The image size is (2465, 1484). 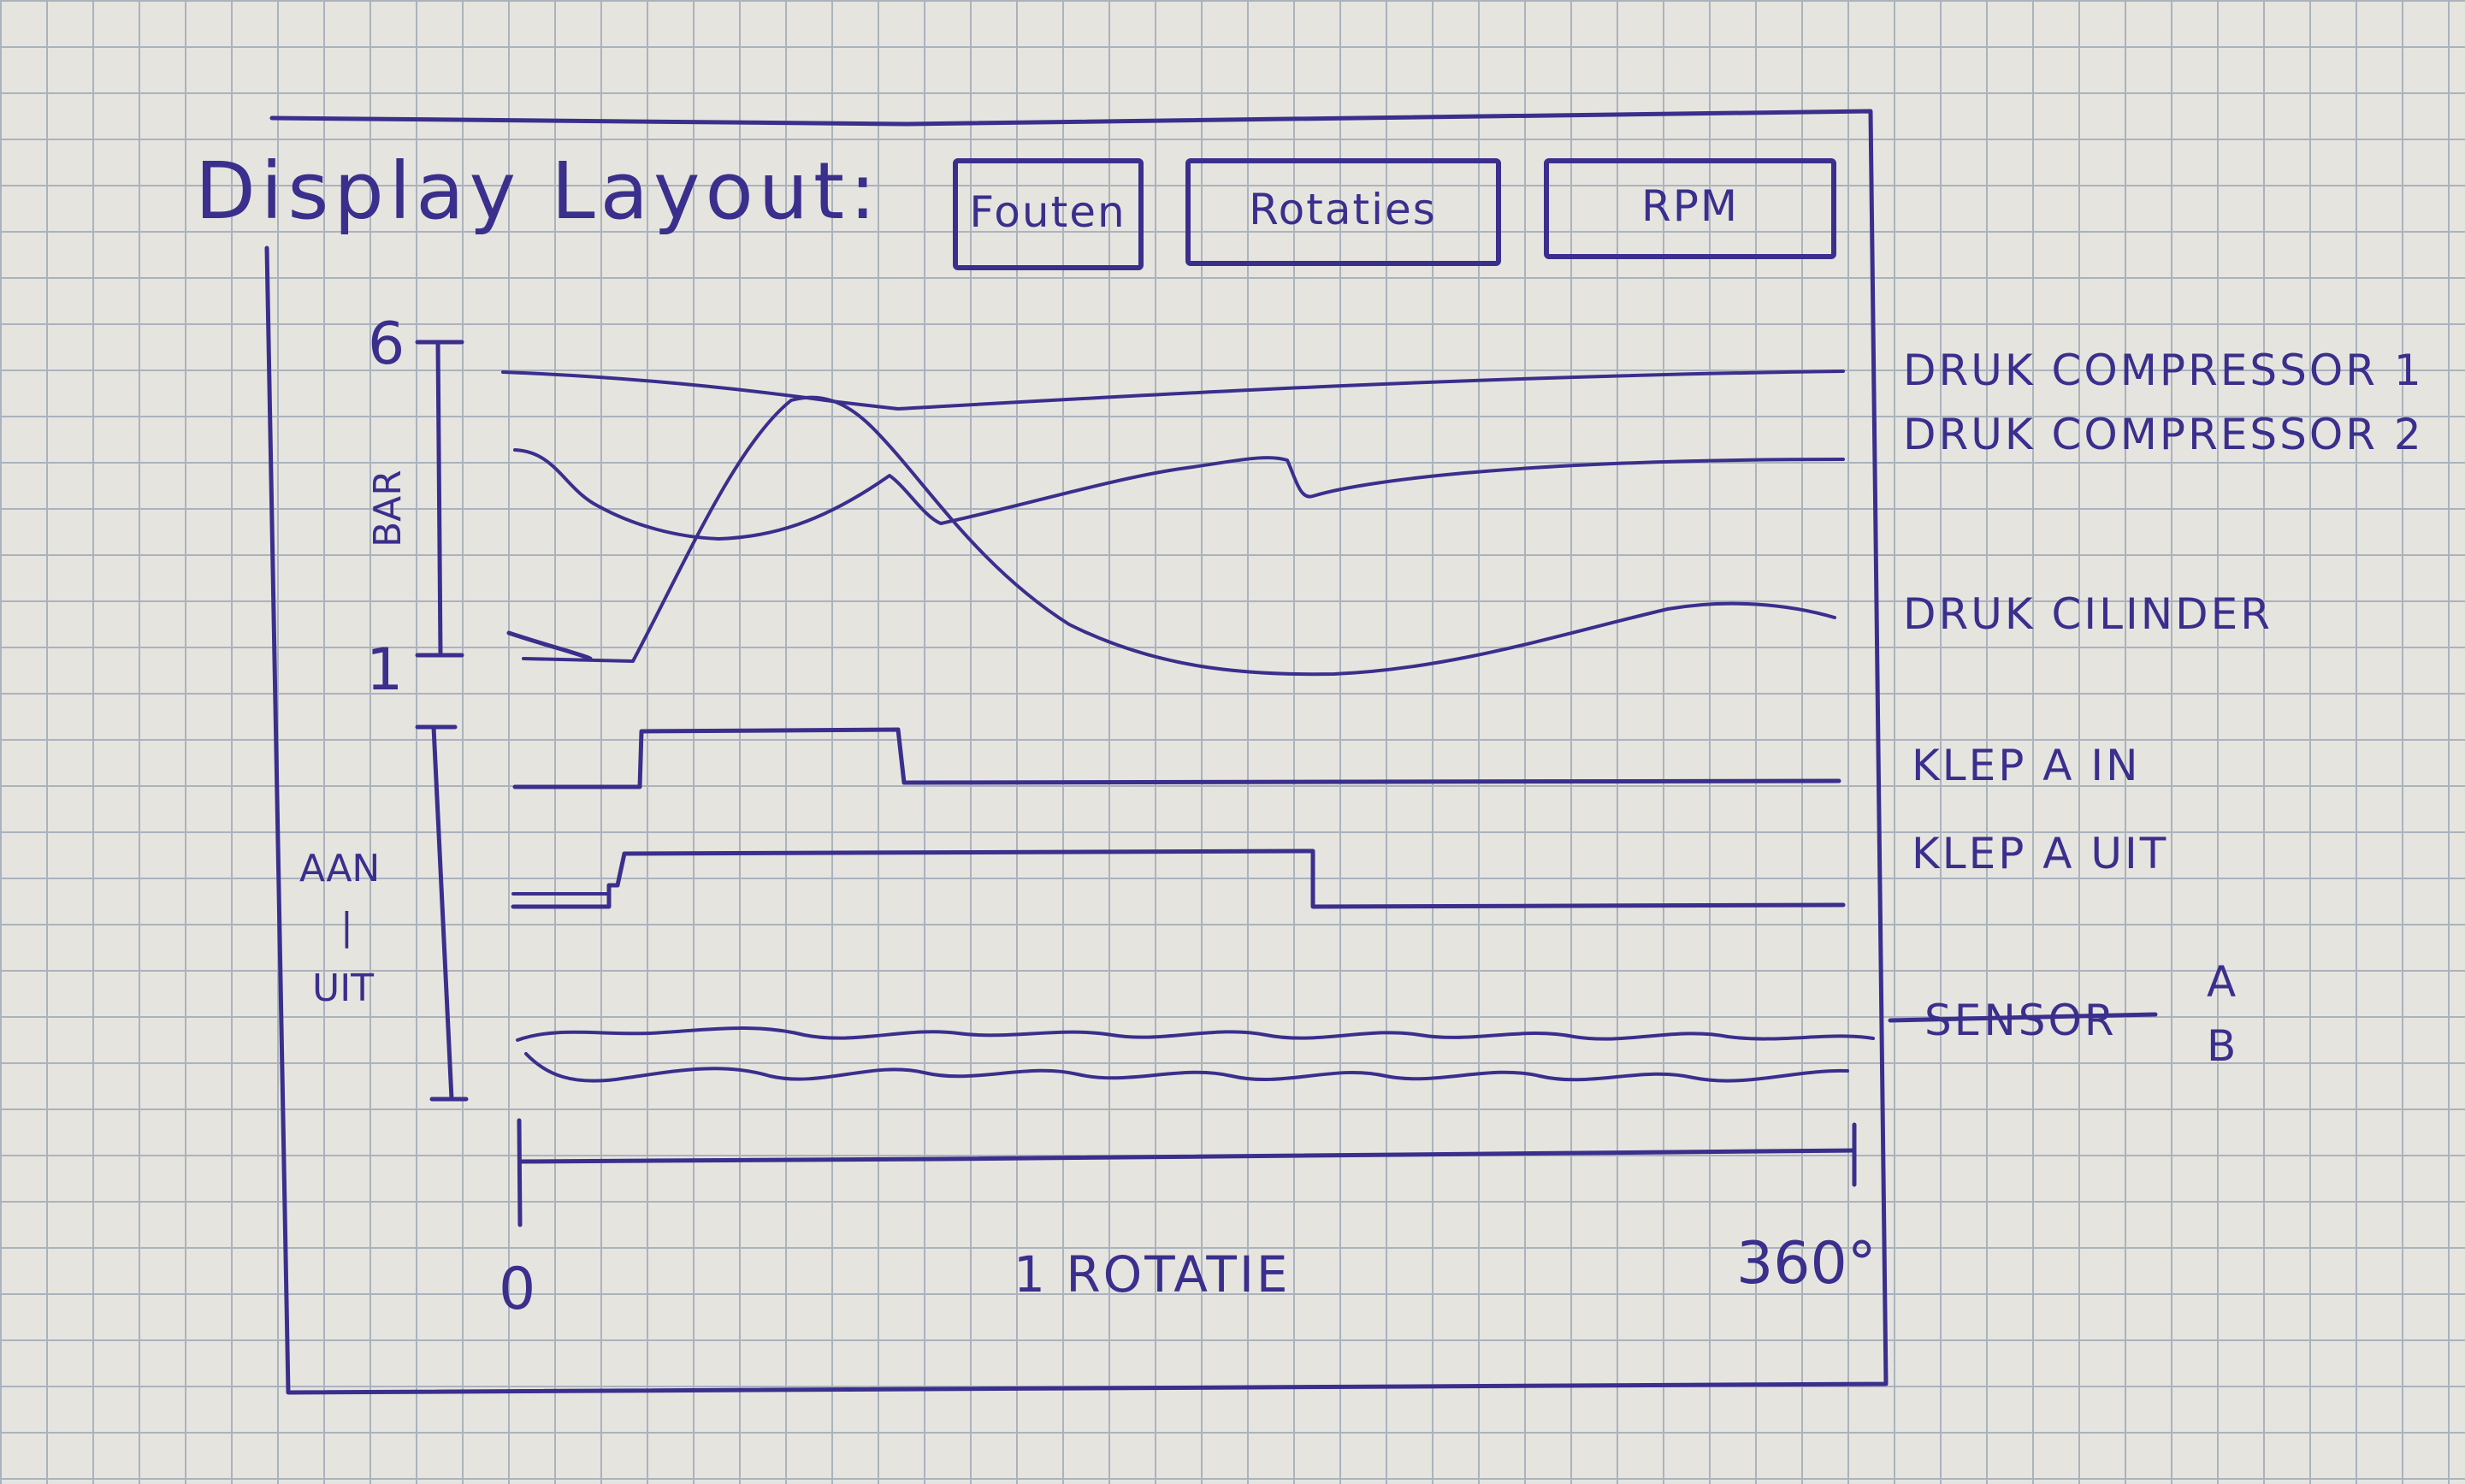 I want to click on rpm-button-label: RPM, so click(x=1690, y=206).